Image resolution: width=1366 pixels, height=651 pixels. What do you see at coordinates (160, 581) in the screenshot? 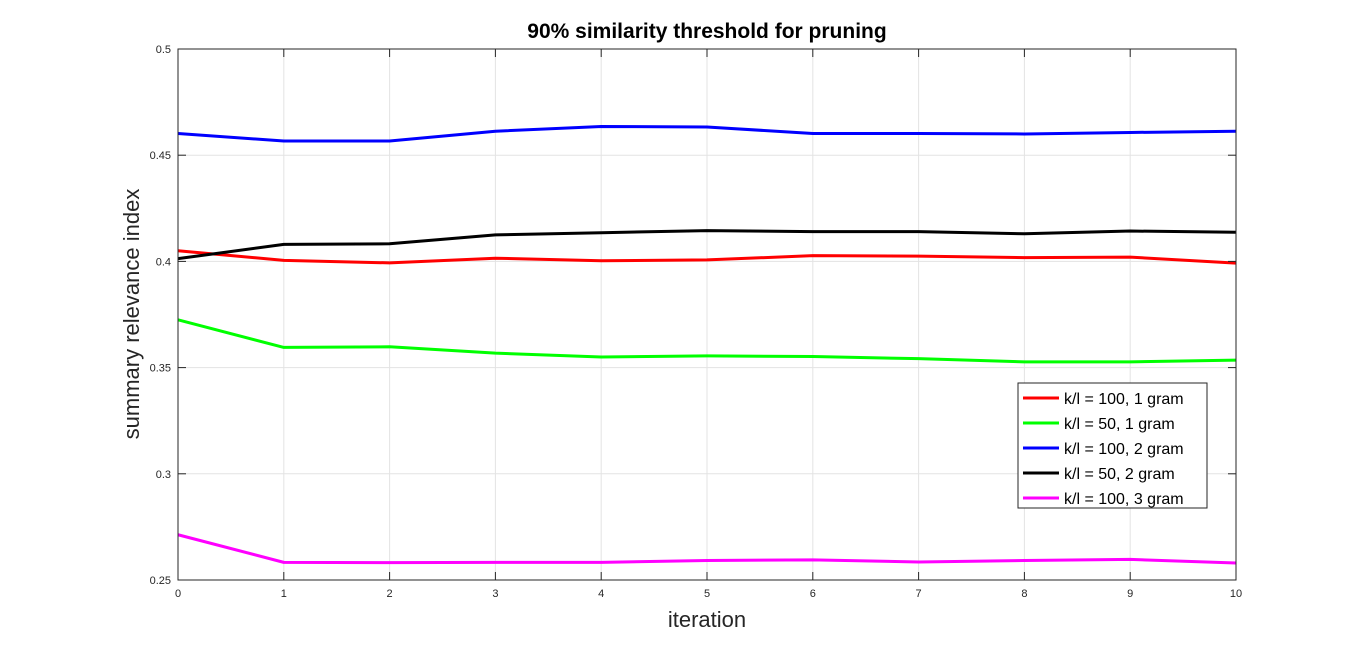
I see `y-tick-label: 0.25` at bounding box center [160, 581].